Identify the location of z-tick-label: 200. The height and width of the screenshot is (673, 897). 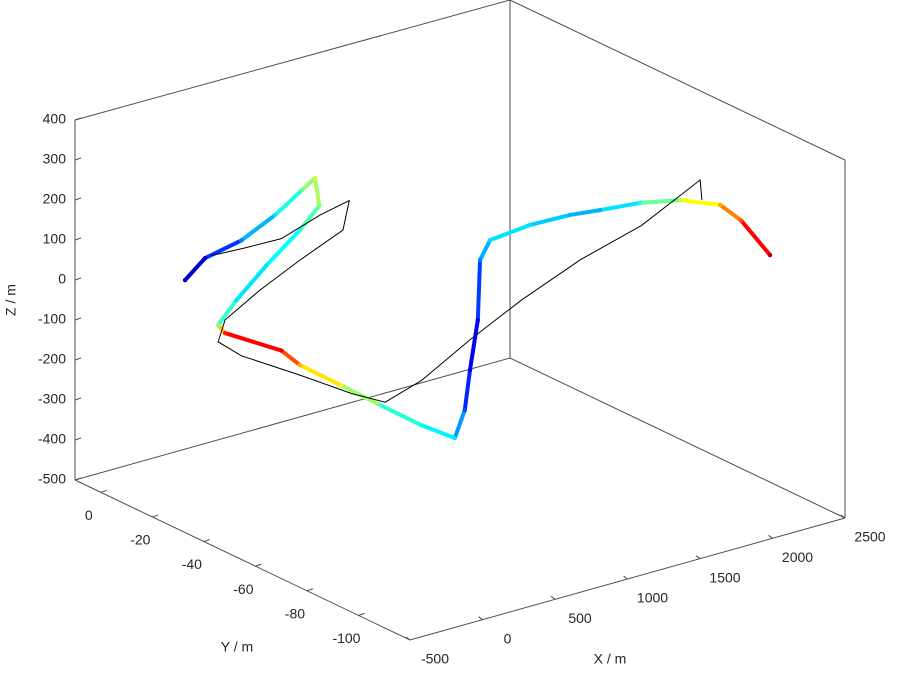
(55, 199).